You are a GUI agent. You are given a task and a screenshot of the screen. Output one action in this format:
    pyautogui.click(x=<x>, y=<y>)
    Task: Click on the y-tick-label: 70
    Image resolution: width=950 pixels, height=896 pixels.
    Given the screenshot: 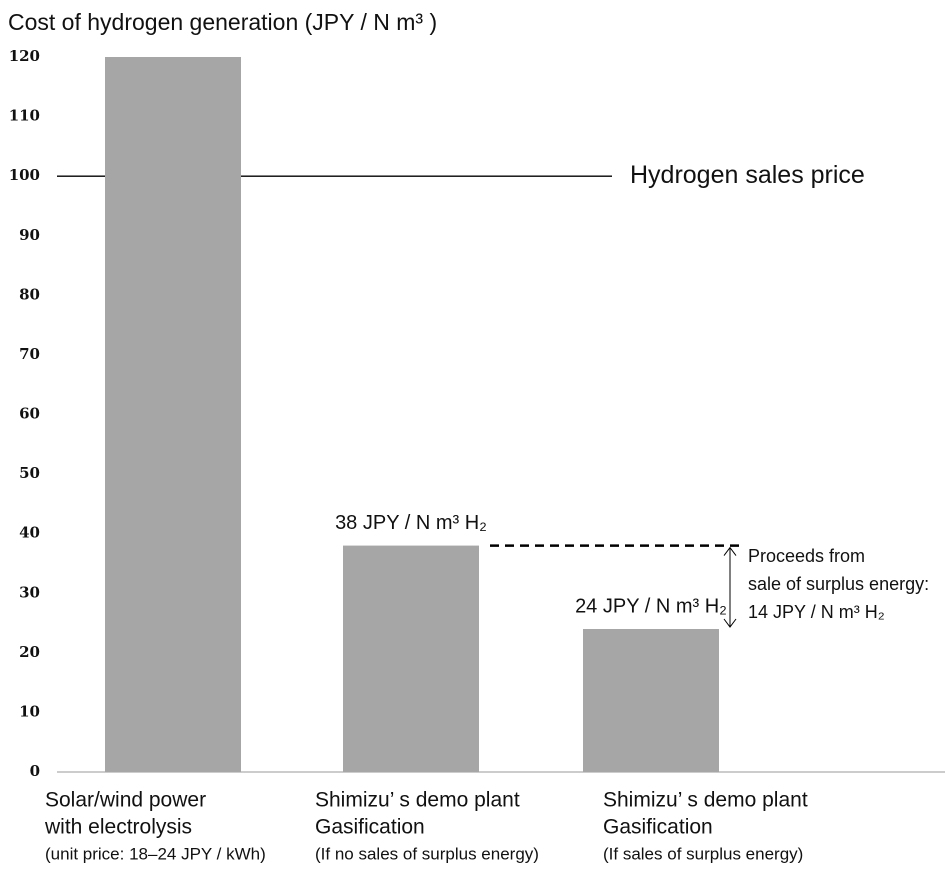 What is the action you would take?
    pyautogui.click(x=29, y=354)
    